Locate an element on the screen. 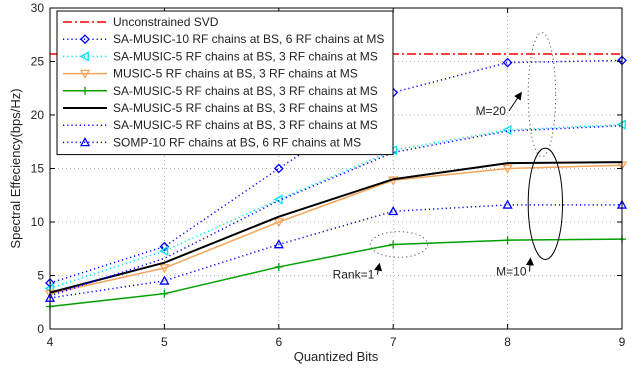 The width and height of the screenshot is (634, 372). annotation-1: M=10 is located at coordinates (530, 213).